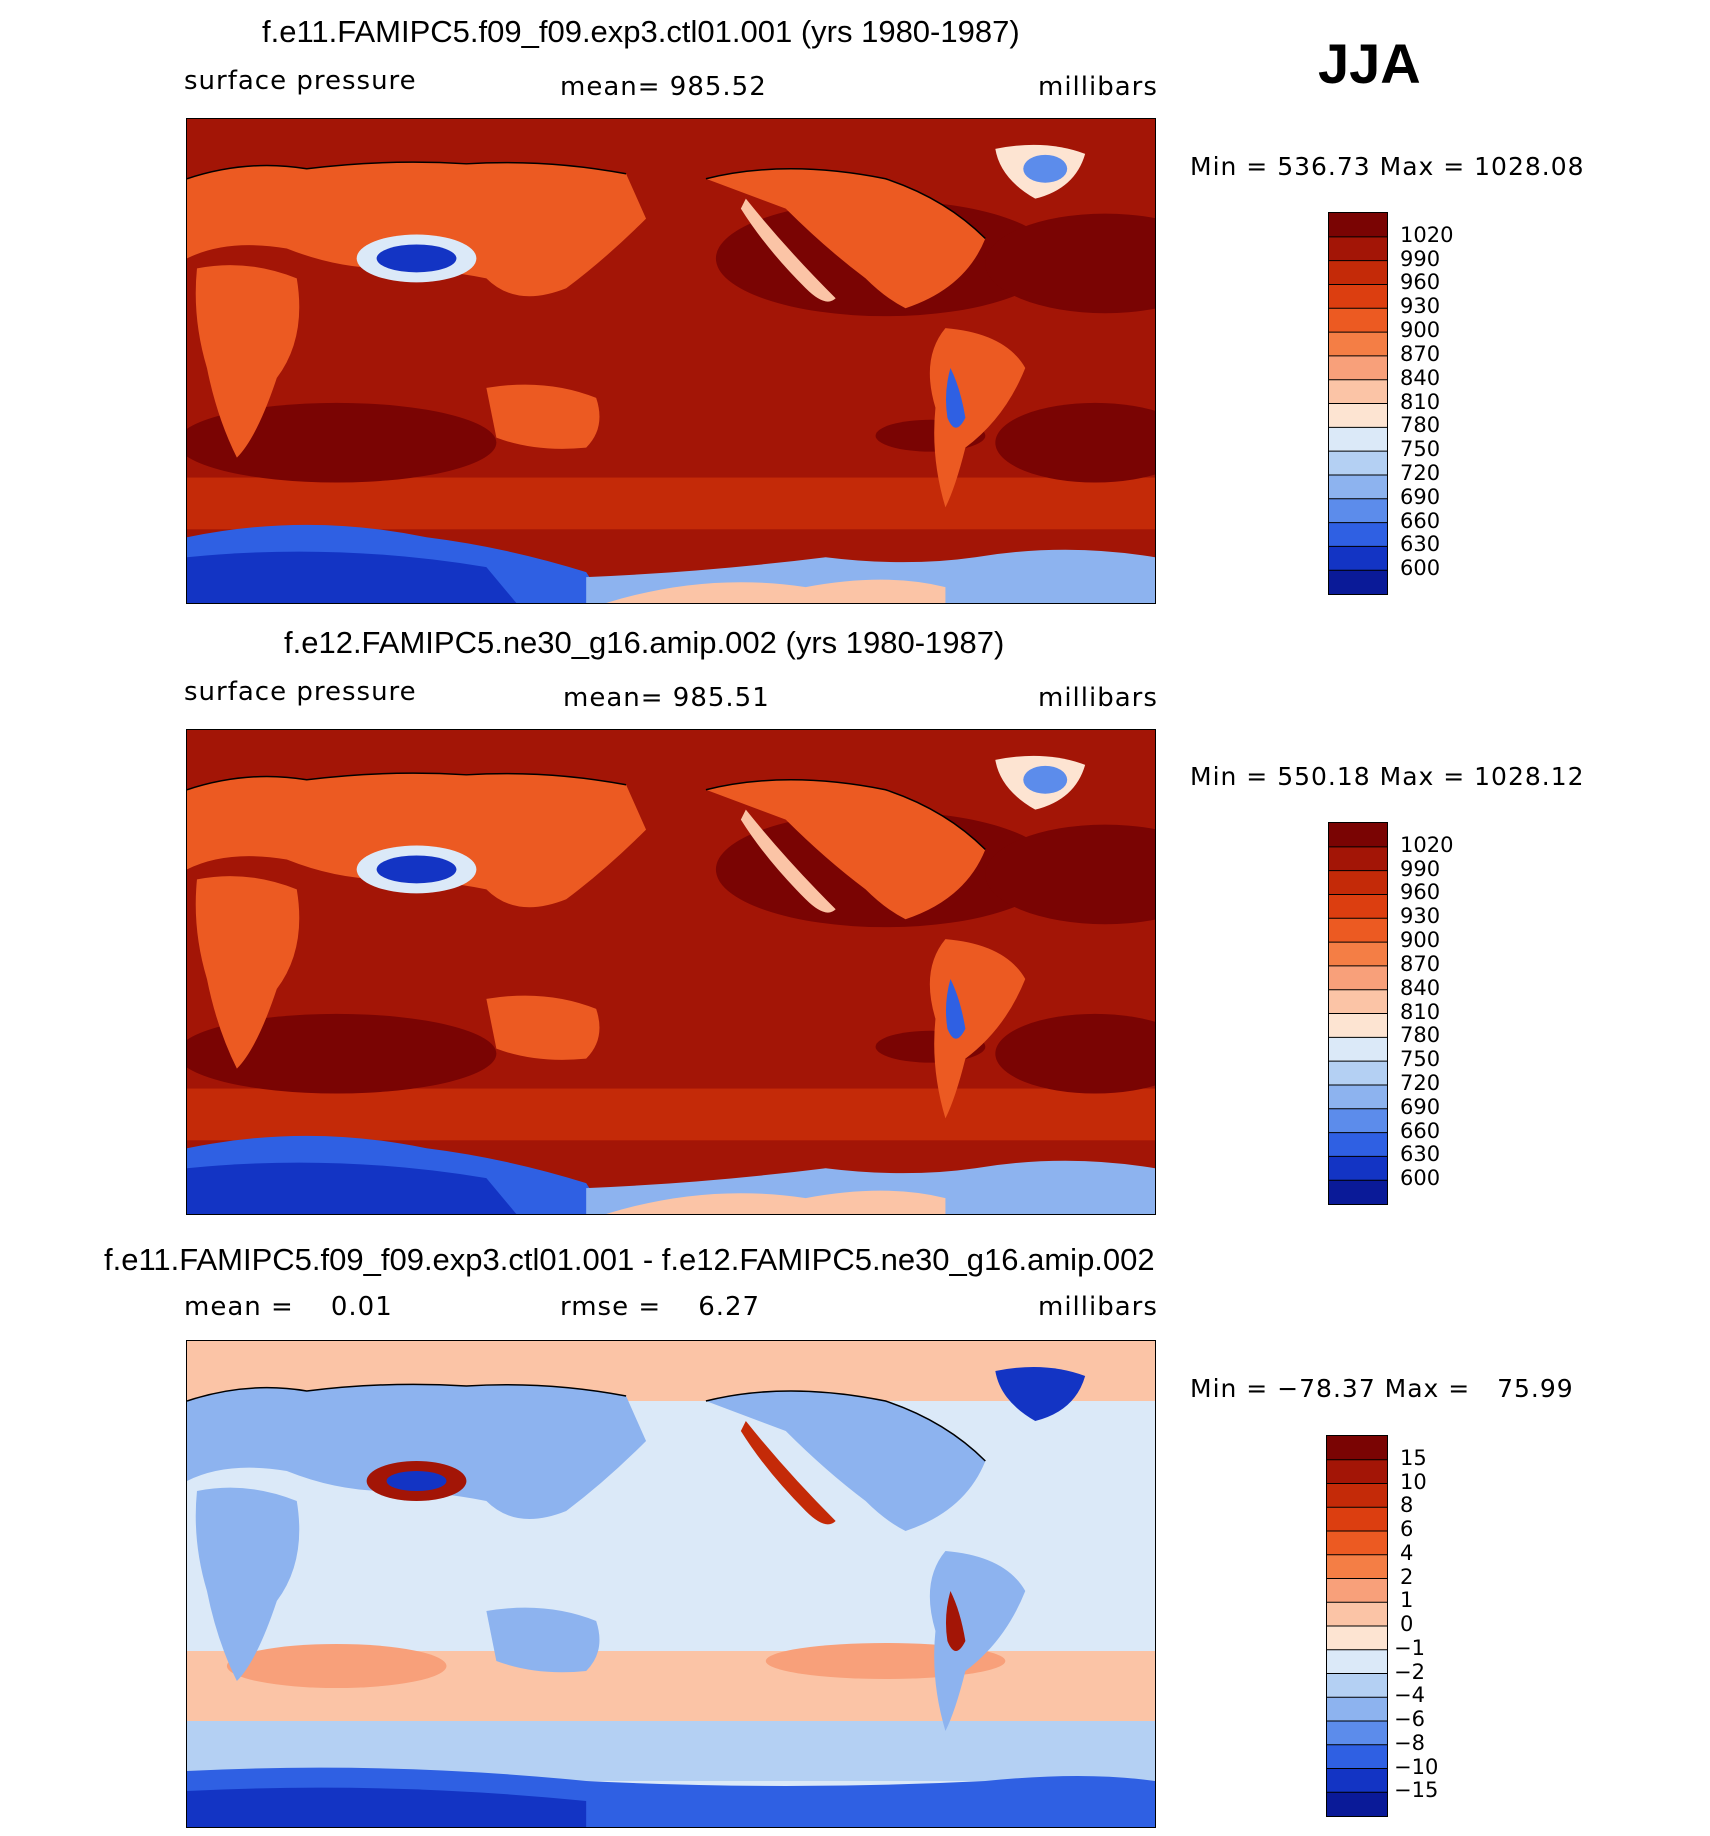  I want to click on australia-land, so click(543, 1027).